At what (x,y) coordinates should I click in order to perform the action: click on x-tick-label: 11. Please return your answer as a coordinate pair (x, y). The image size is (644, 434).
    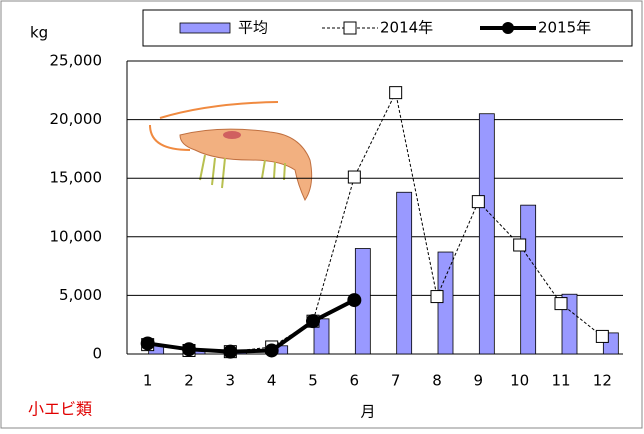
    Looking at the image, I should click on (560, 381).